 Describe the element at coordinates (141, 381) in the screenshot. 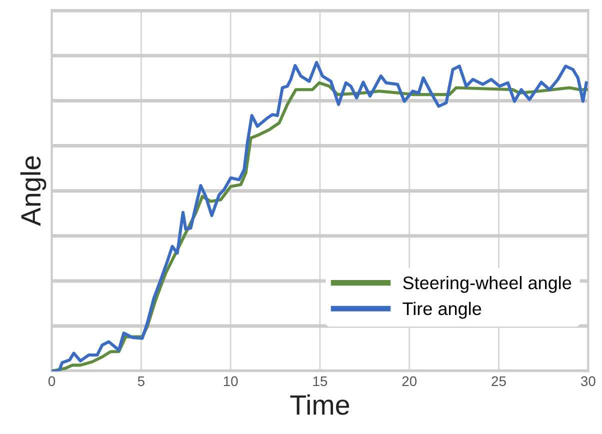

I see `x-tick-label: 5` at that location.